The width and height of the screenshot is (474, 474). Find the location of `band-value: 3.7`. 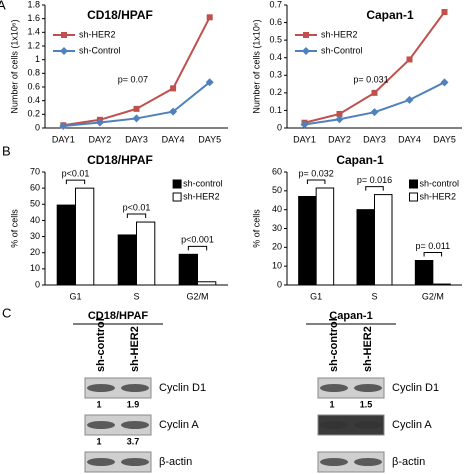

band-value: 3.7 is located at coordinates (133, 441).